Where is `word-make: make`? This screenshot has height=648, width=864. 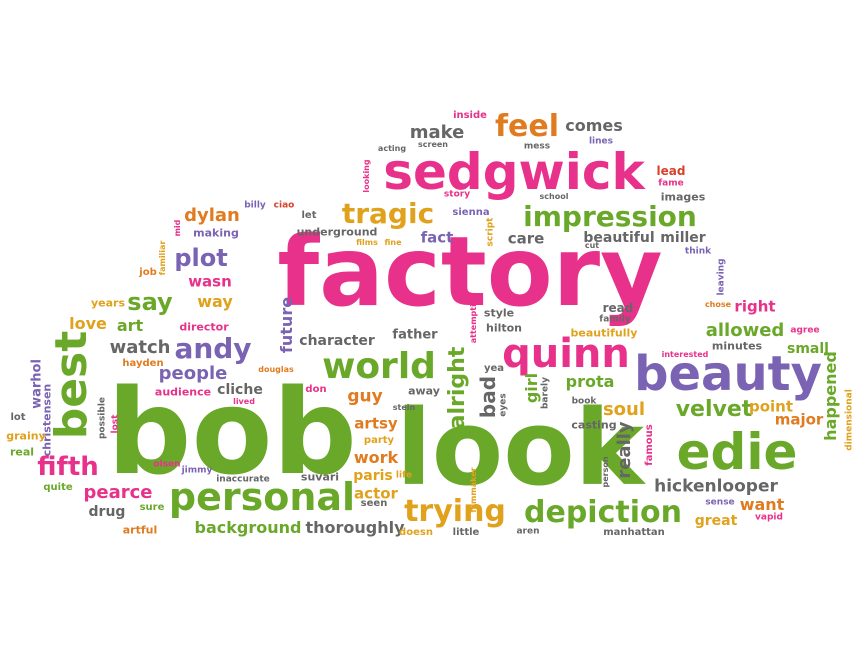 word-make: make is located at coordinates (437, 132).